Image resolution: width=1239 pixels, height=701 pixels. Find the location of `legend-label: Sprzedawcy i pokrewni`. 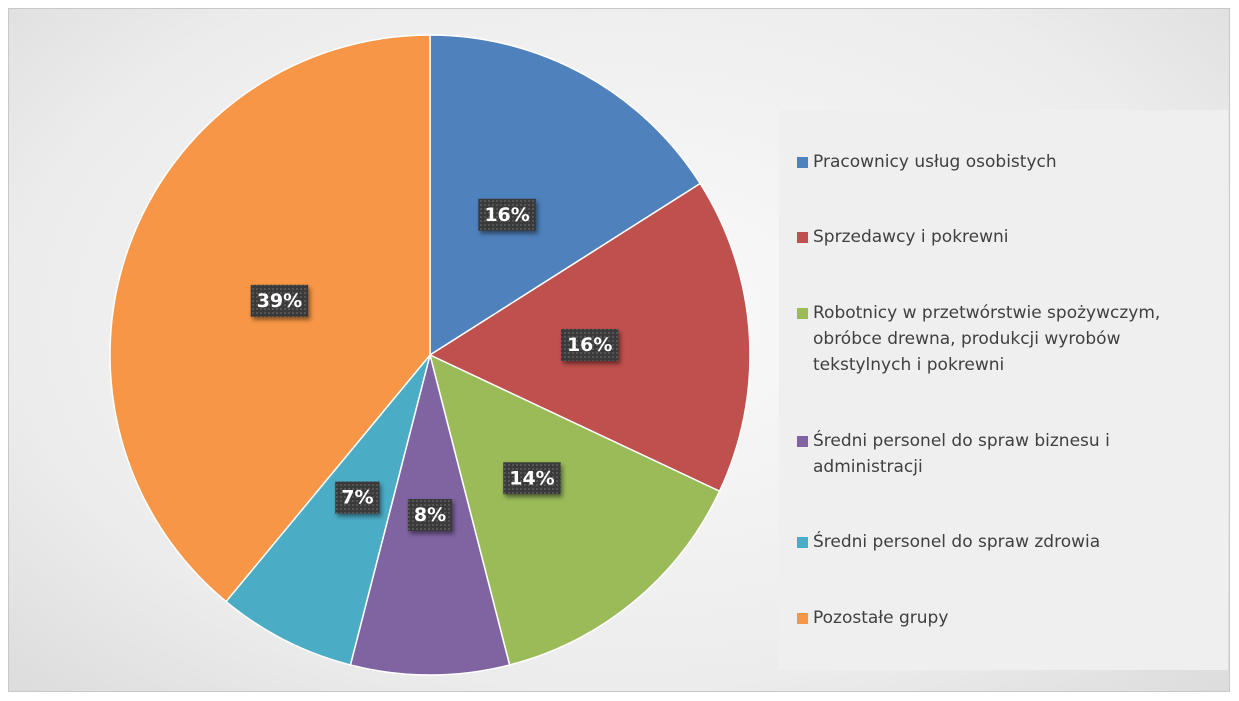

legend-label: Sprzedawcy i pokrewni is located at coordinates (911, 237).